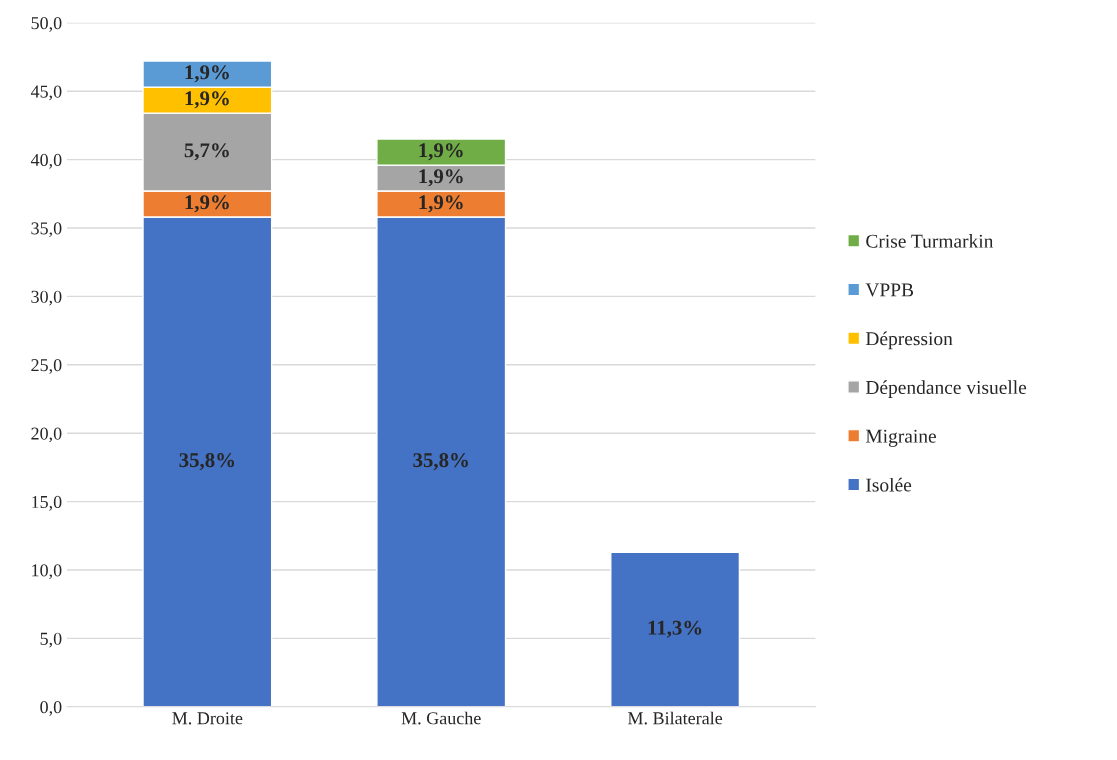 Image resolution: width=1117 pixels, height=760 pixels. Describe the element at coordinates (46, 161) in the screenshot. I see `y-tick-label: 40,0` at that location.